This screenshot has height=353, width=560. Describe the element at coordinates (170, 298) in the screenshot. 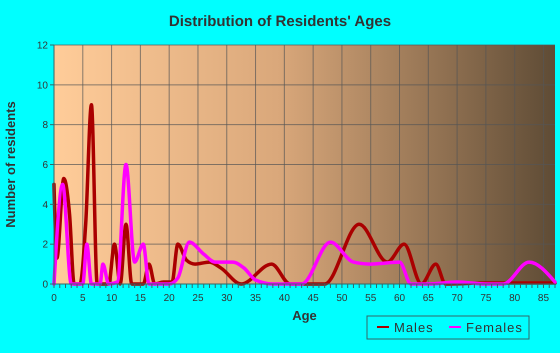

I see `x-tick-label: 20` at that location.